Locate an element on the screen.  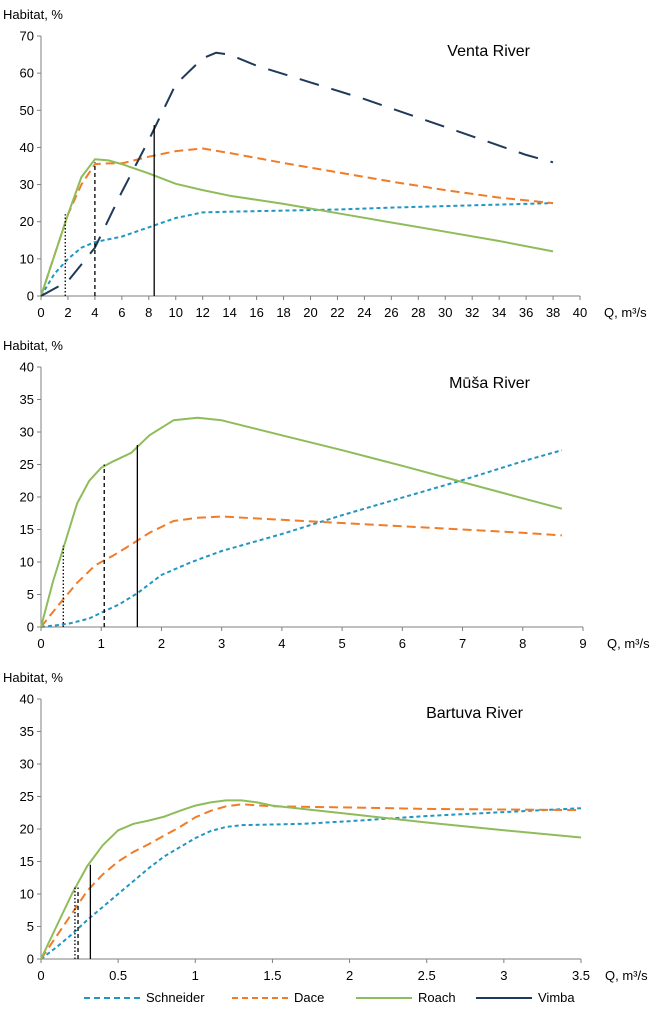
legend-swatch-dace is located at coordinates (260, 998).